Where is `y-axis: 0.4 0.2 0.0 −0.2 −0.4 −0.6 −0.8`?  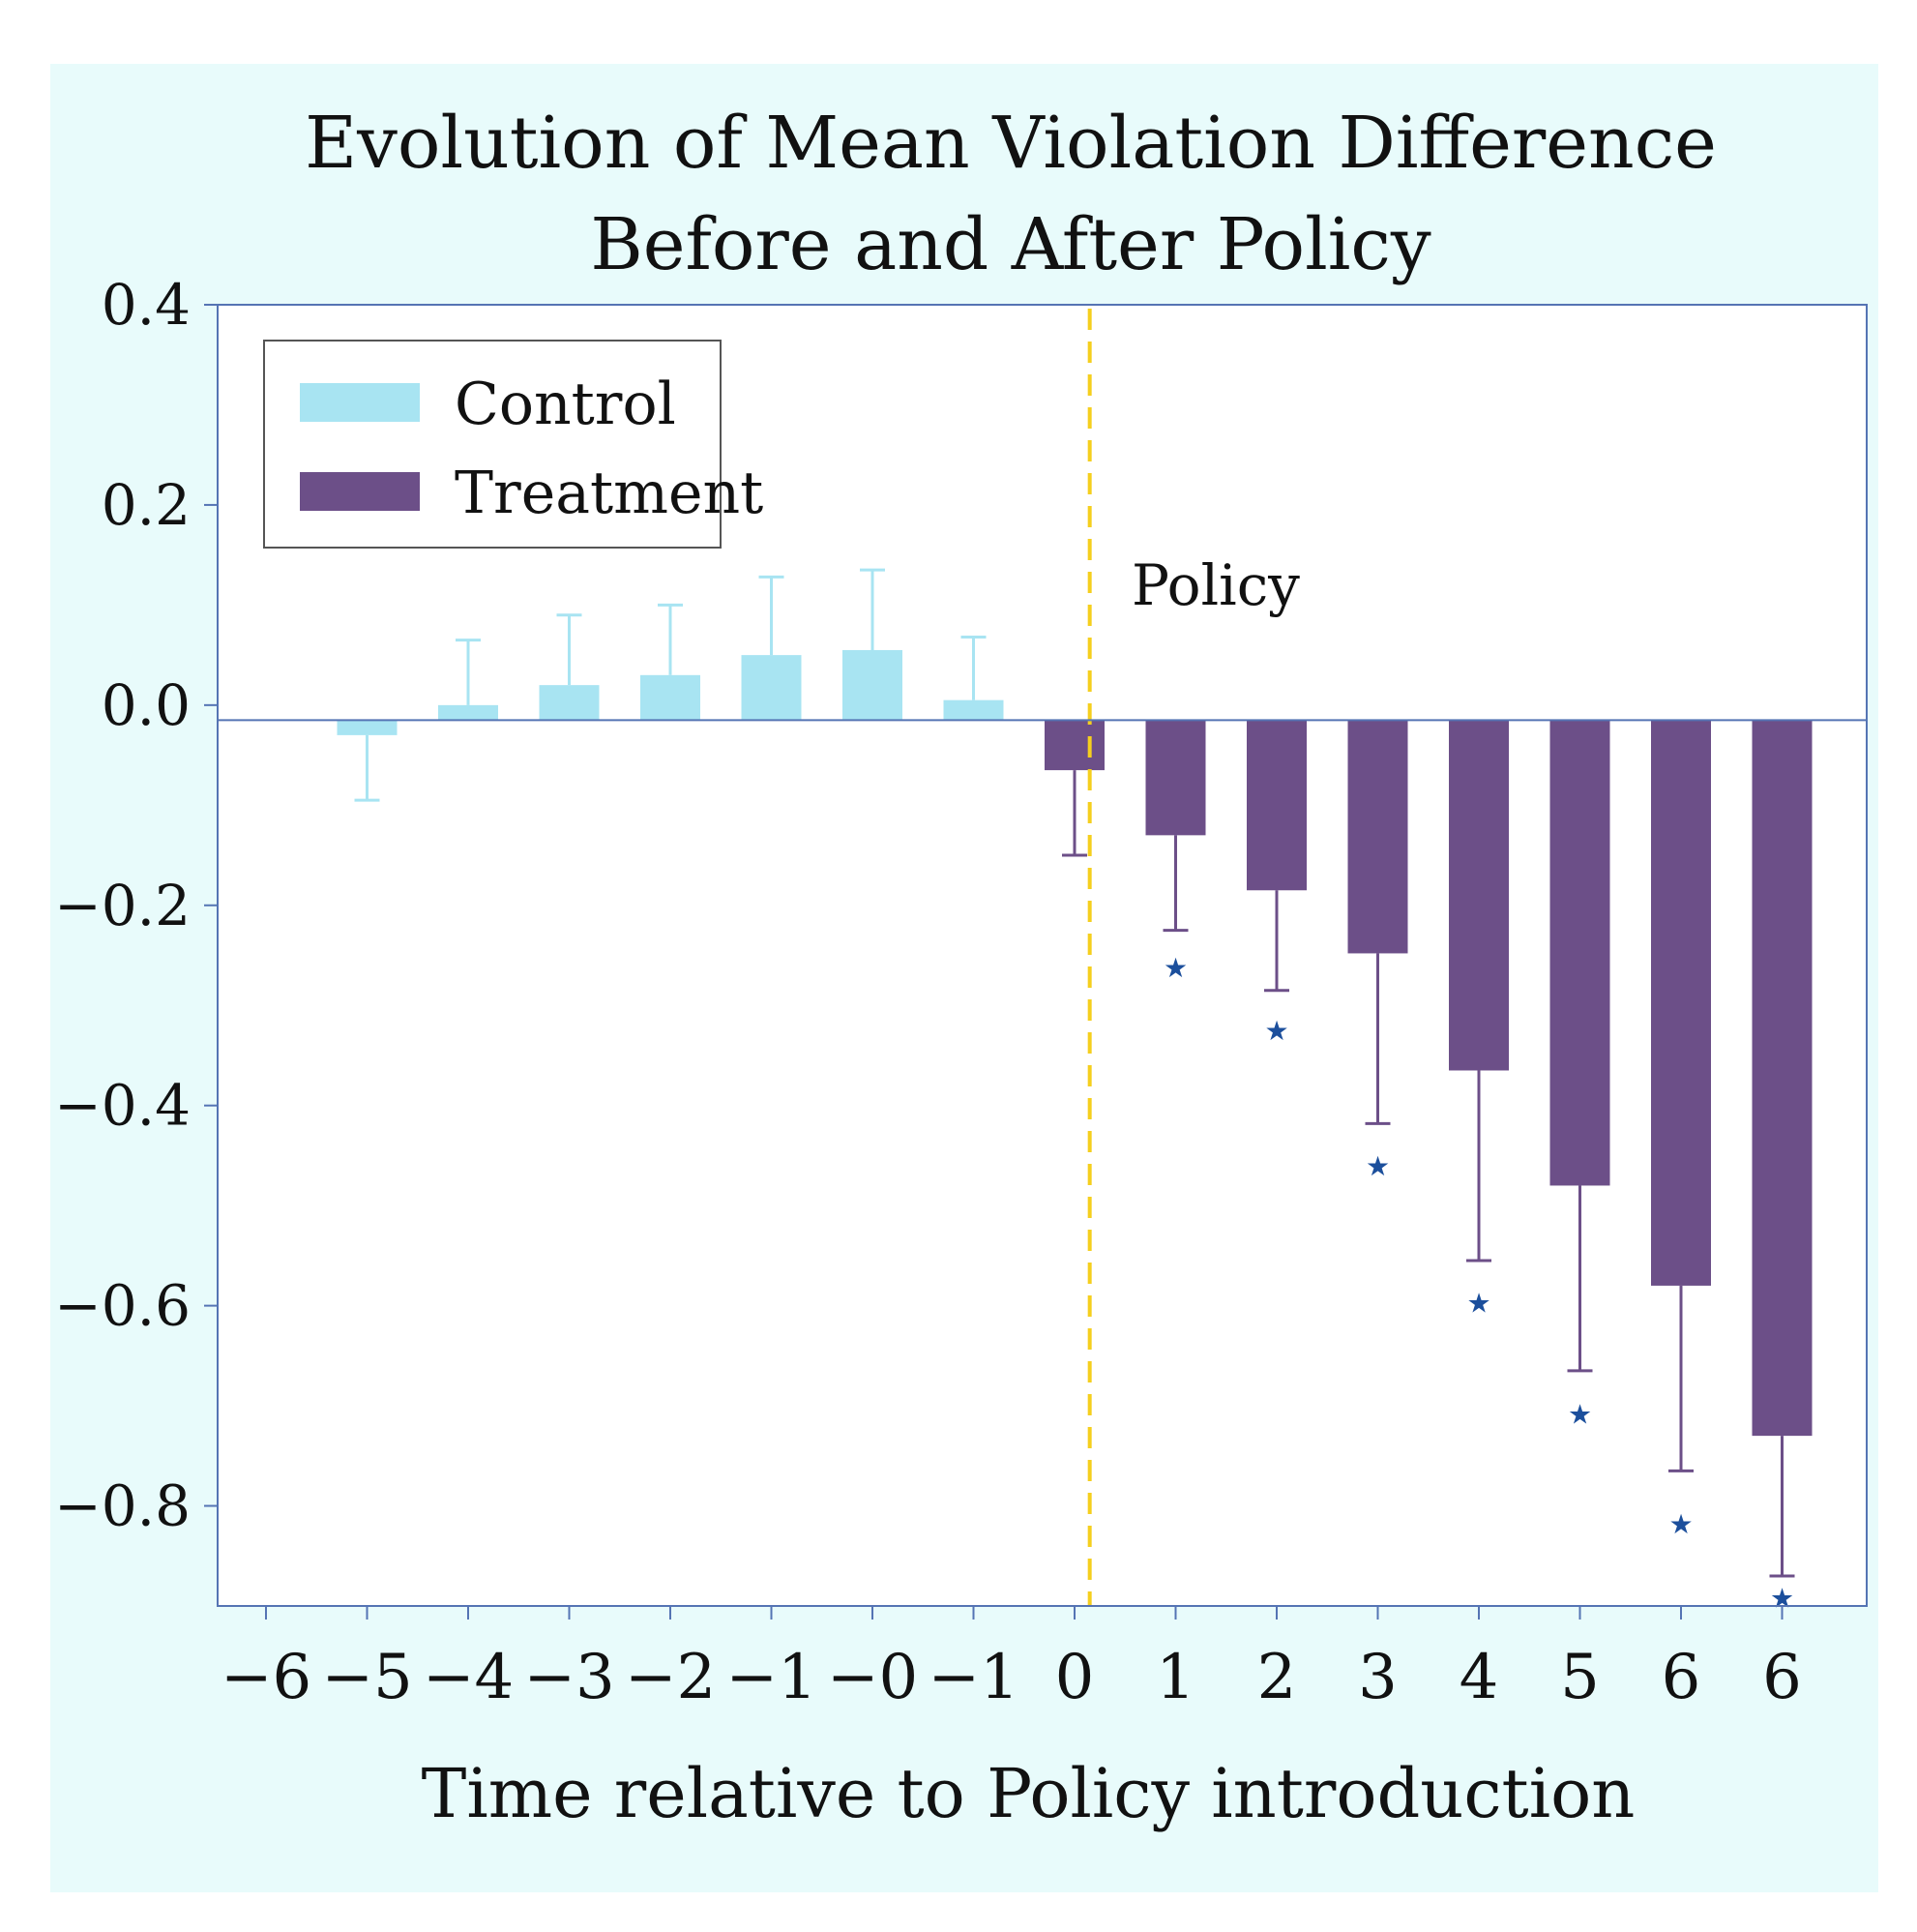
y-axis: 0.4 0.2 0.0 −0.2 −0.4 −0.6 −0.8 is located at coordinates (136, 905).